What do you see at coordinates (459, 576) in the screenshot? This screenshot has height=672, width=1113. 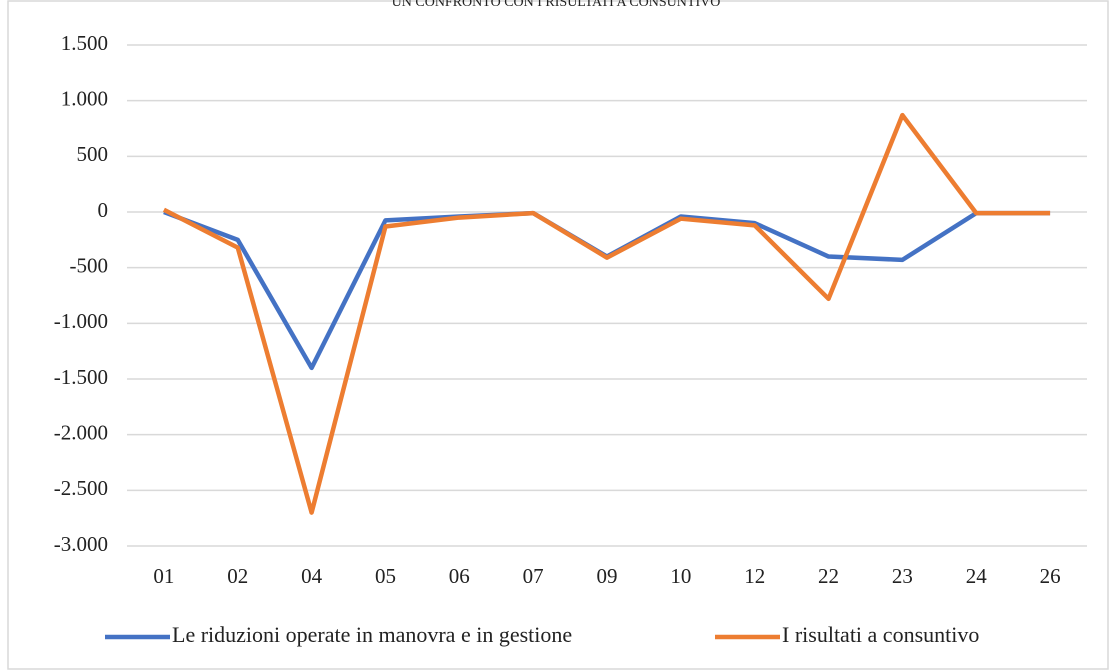 I see `x-tick-label: 06` at bounding box center [459, 576].